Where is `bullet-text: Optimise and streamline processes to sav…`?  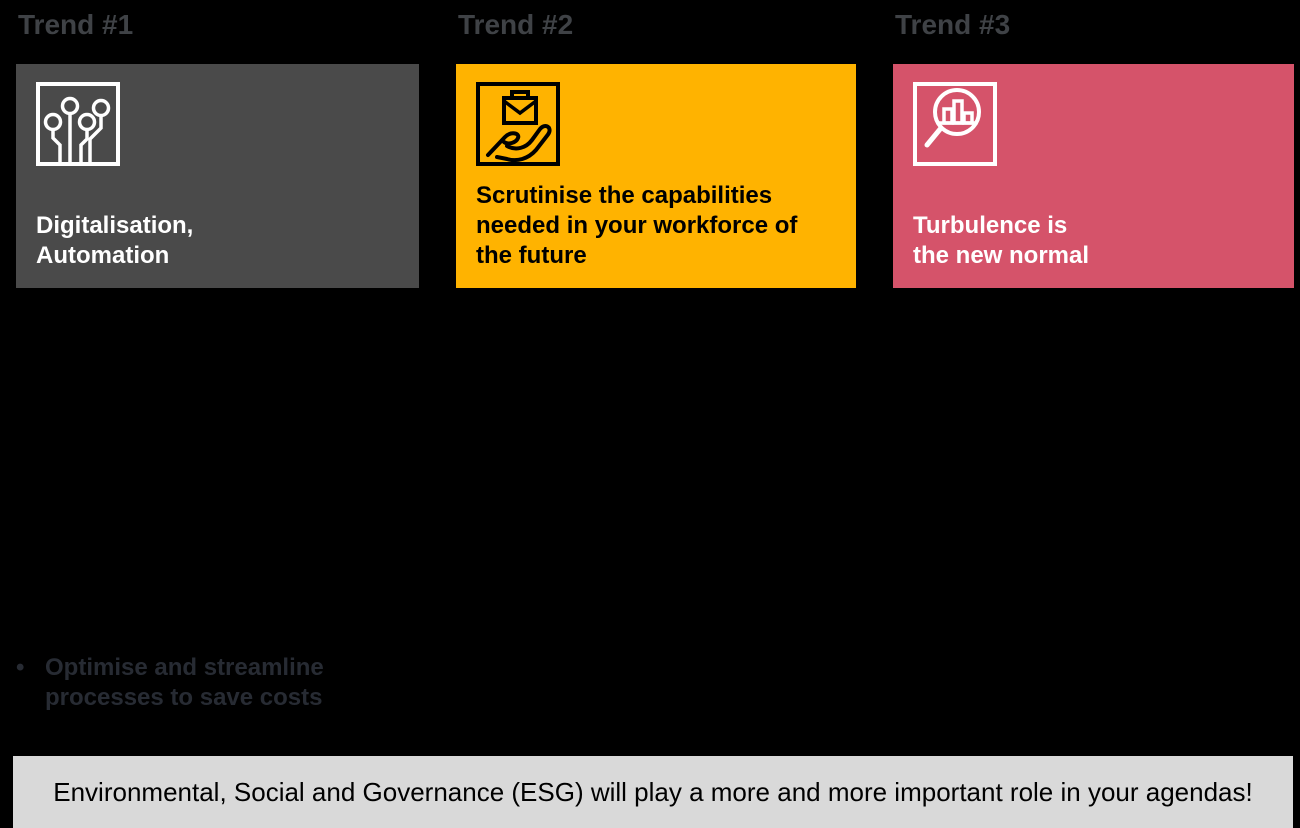 bullet-text: Optimise and streamline processes to sav… is located at coordinates (184, 683).